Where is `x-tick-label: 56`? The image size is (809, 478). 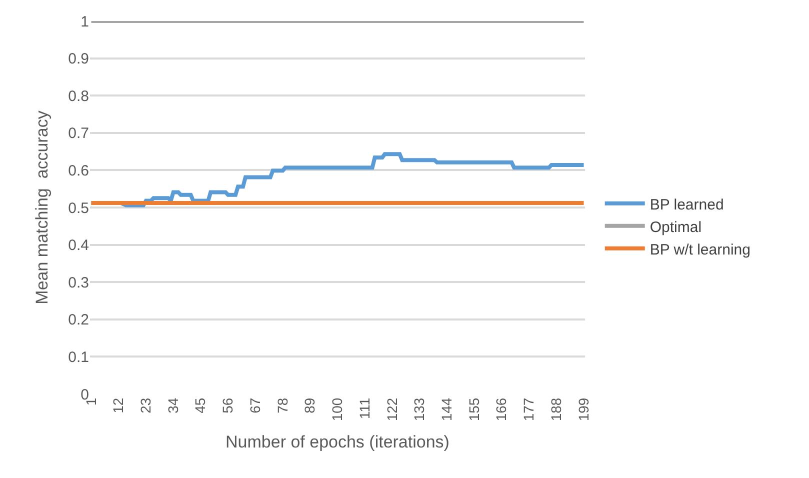
x-tick-label: 56 is located at coordinates (228, 406).